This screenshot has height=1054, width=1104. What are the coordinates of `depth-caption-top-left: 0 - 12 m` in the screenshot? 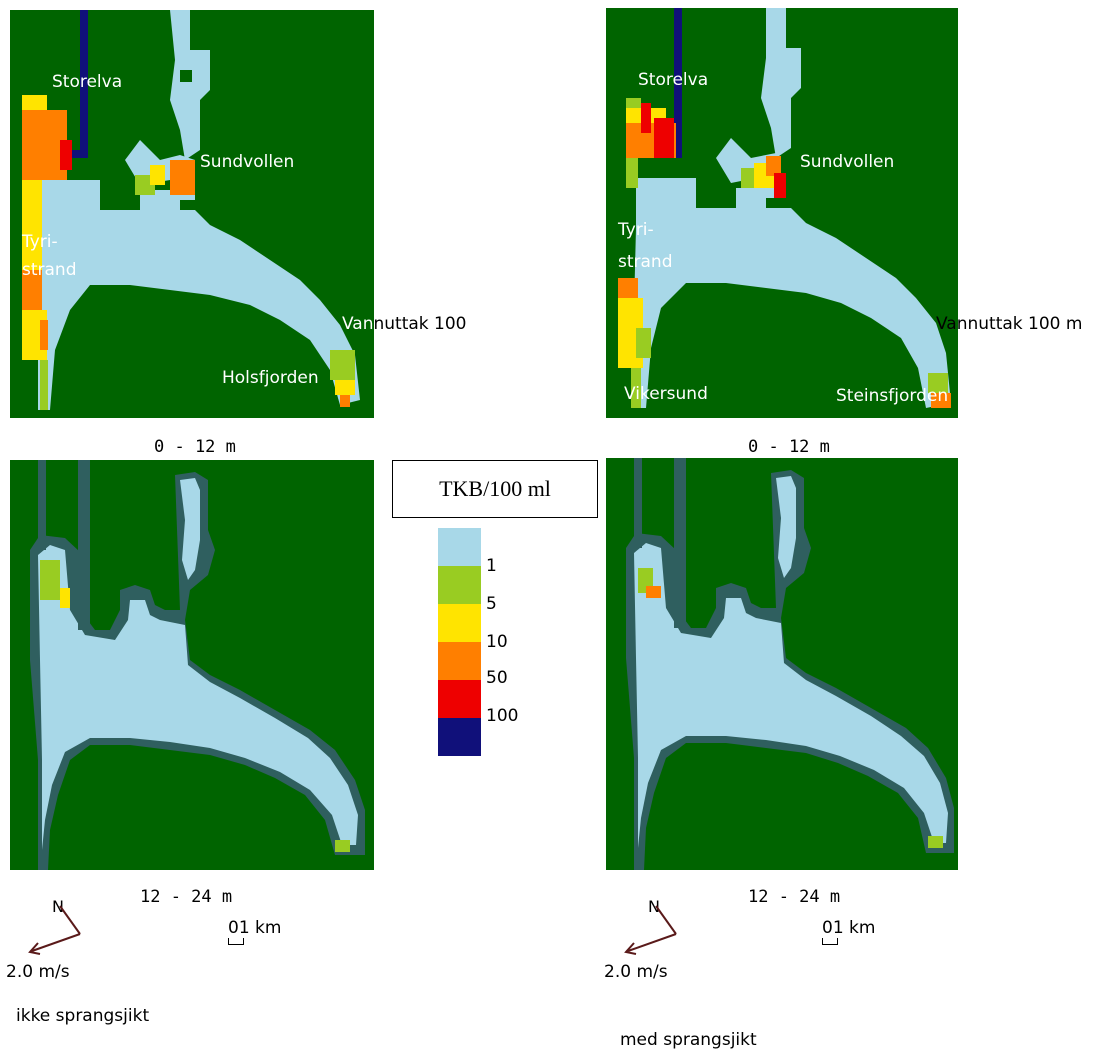 It's located at (195, 447).